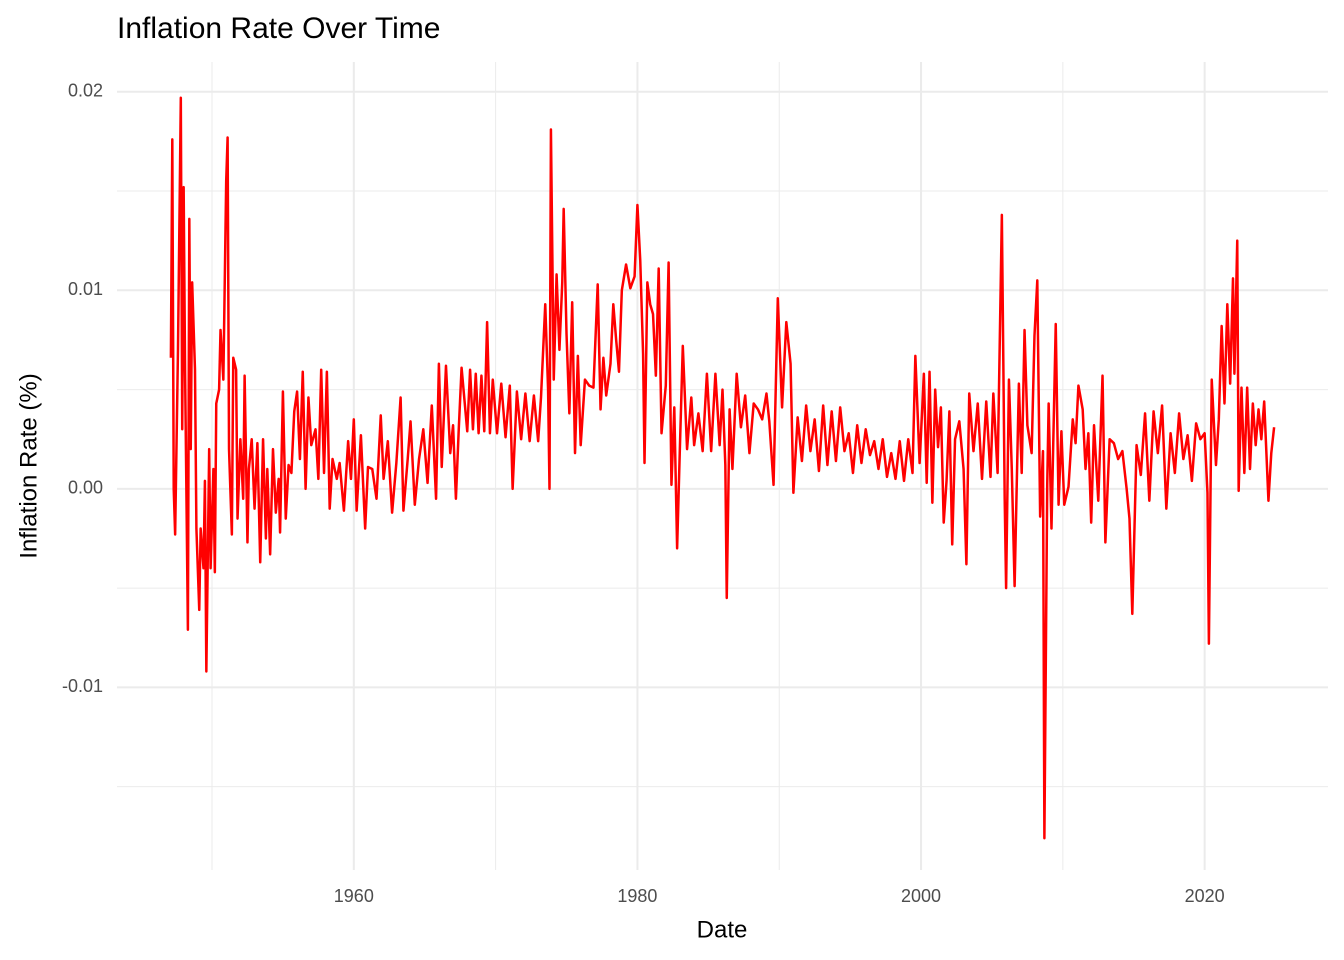 The width and height of the screenshot is (1344, 960). I want to click on y-tick-label: 0.01, so click(85, 289).